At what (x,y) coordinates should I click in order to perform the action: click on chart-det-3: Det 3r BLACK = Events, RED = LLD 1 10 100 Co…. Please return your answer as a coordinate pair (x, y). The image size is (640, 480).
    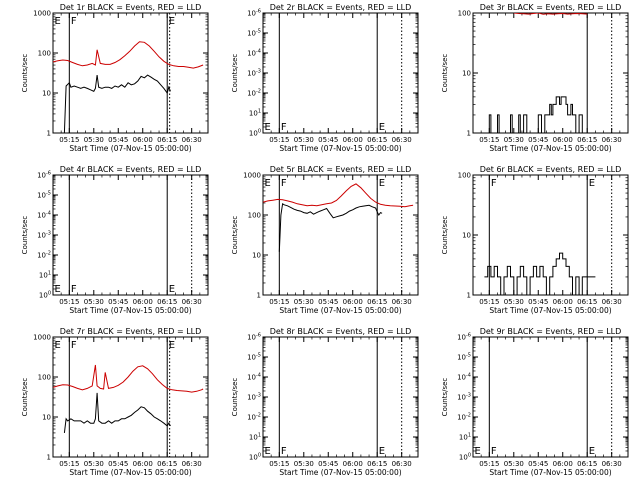
    Looking at the image, I should click on (535, 78).